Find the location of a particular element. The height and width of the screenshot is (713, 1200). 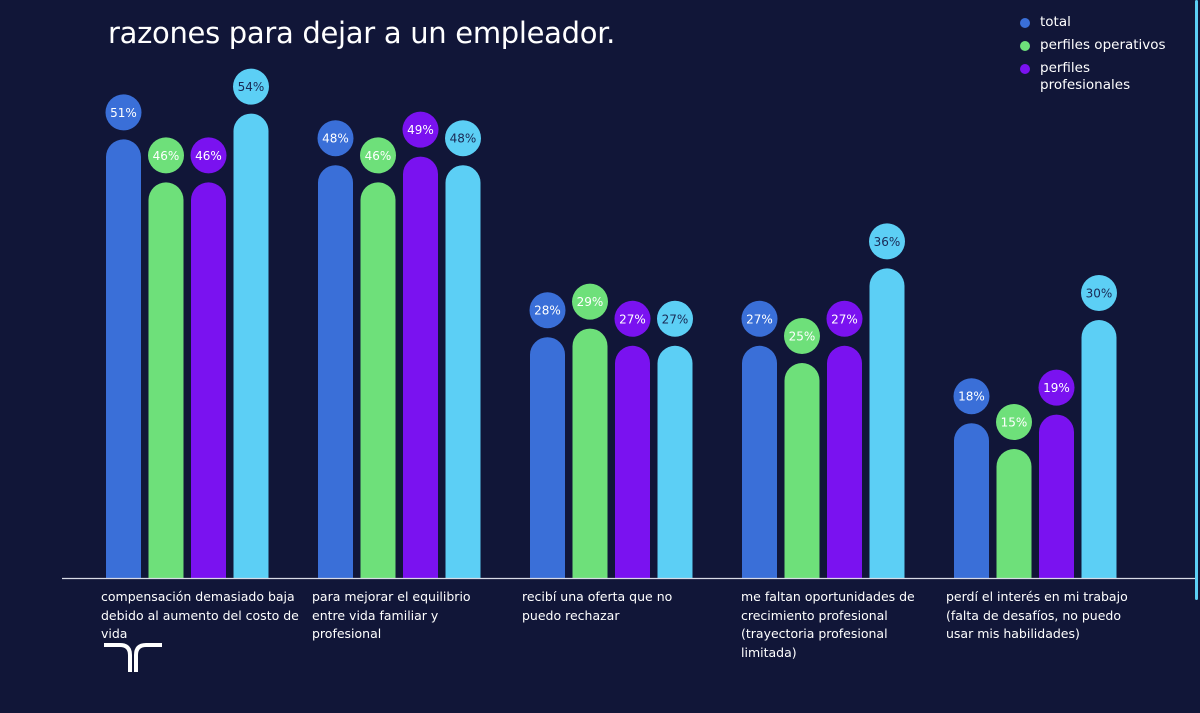

edge-accent-line is located at coordinates (1196, 300).